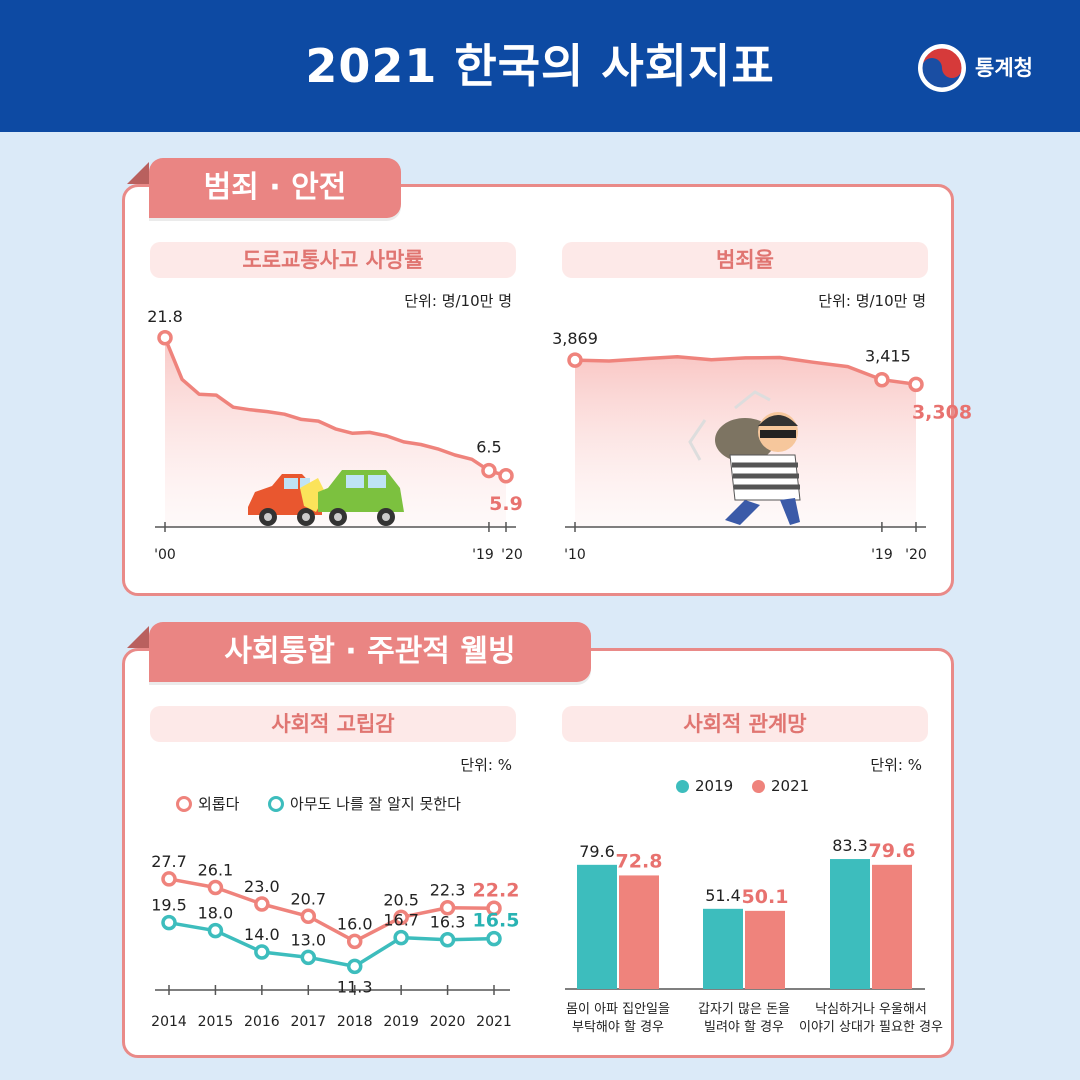 The image size is (1080, 1080). I want to click on category-label: 갑자기 많은 돈을, so click(744, 1009).